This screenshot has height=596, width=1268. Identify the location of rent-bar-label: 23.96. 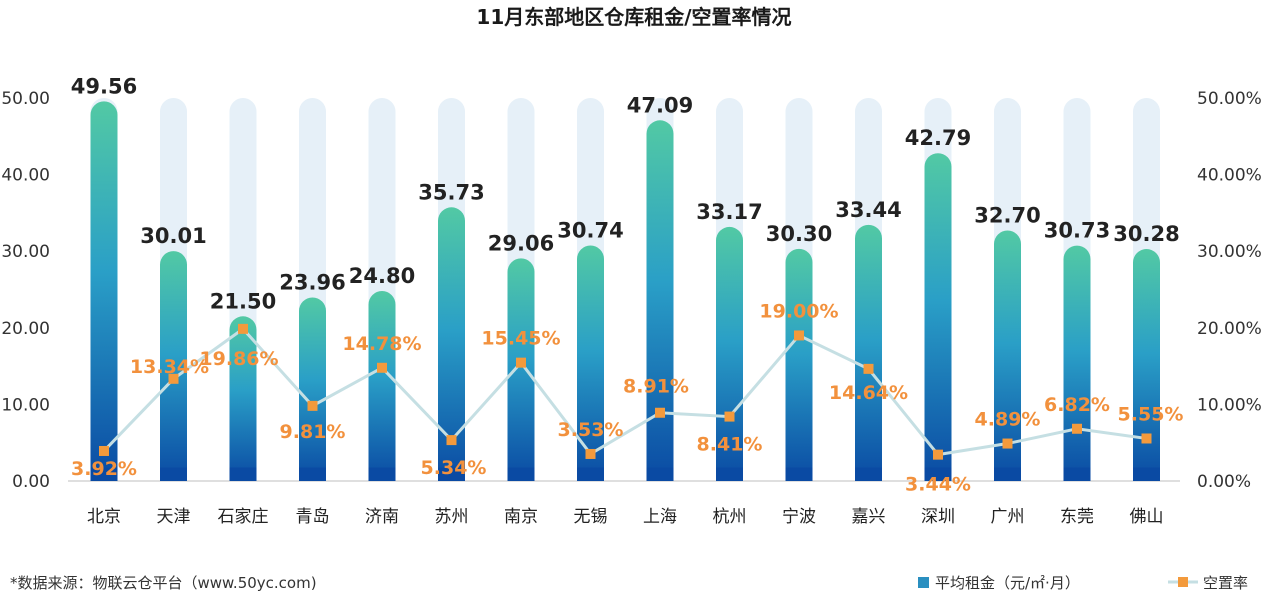
(312, 282).